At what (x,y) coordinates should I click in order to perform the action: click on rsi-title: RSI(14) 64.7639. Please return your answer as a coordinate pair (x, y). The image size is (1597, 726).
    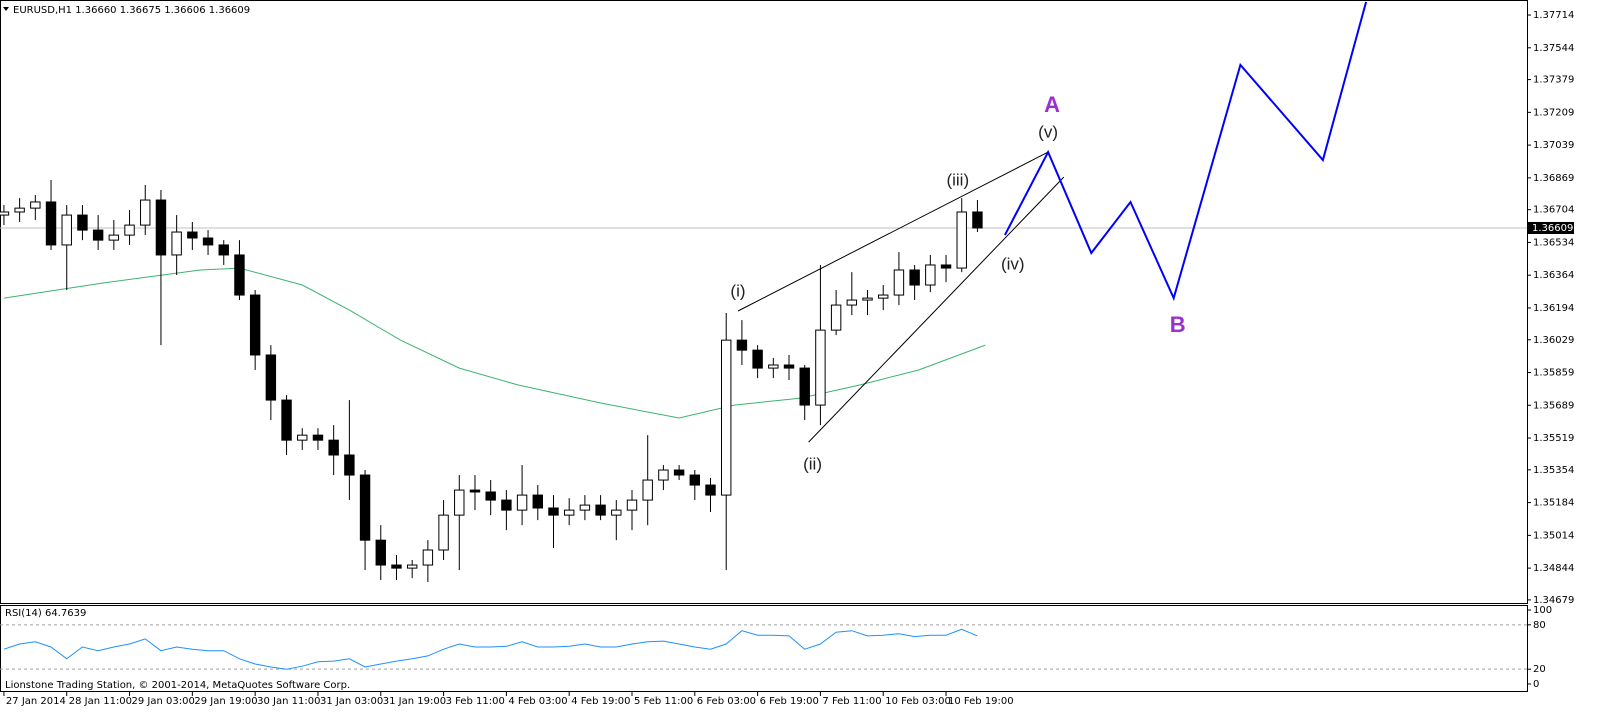
    Looking at the image, I should click on (45, 613).